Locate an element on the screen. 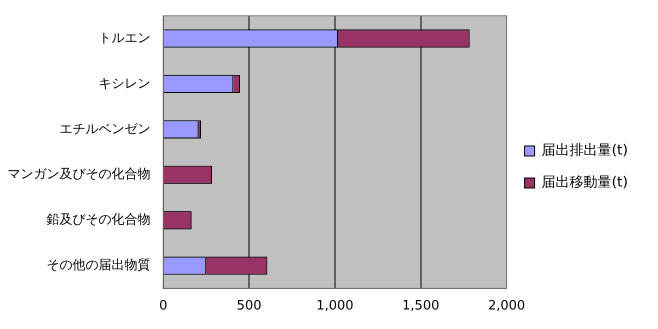 The width and height of the screenshot is (658, 329). legend-label: 届出移動量(t) is located at coordinates (585, 182).